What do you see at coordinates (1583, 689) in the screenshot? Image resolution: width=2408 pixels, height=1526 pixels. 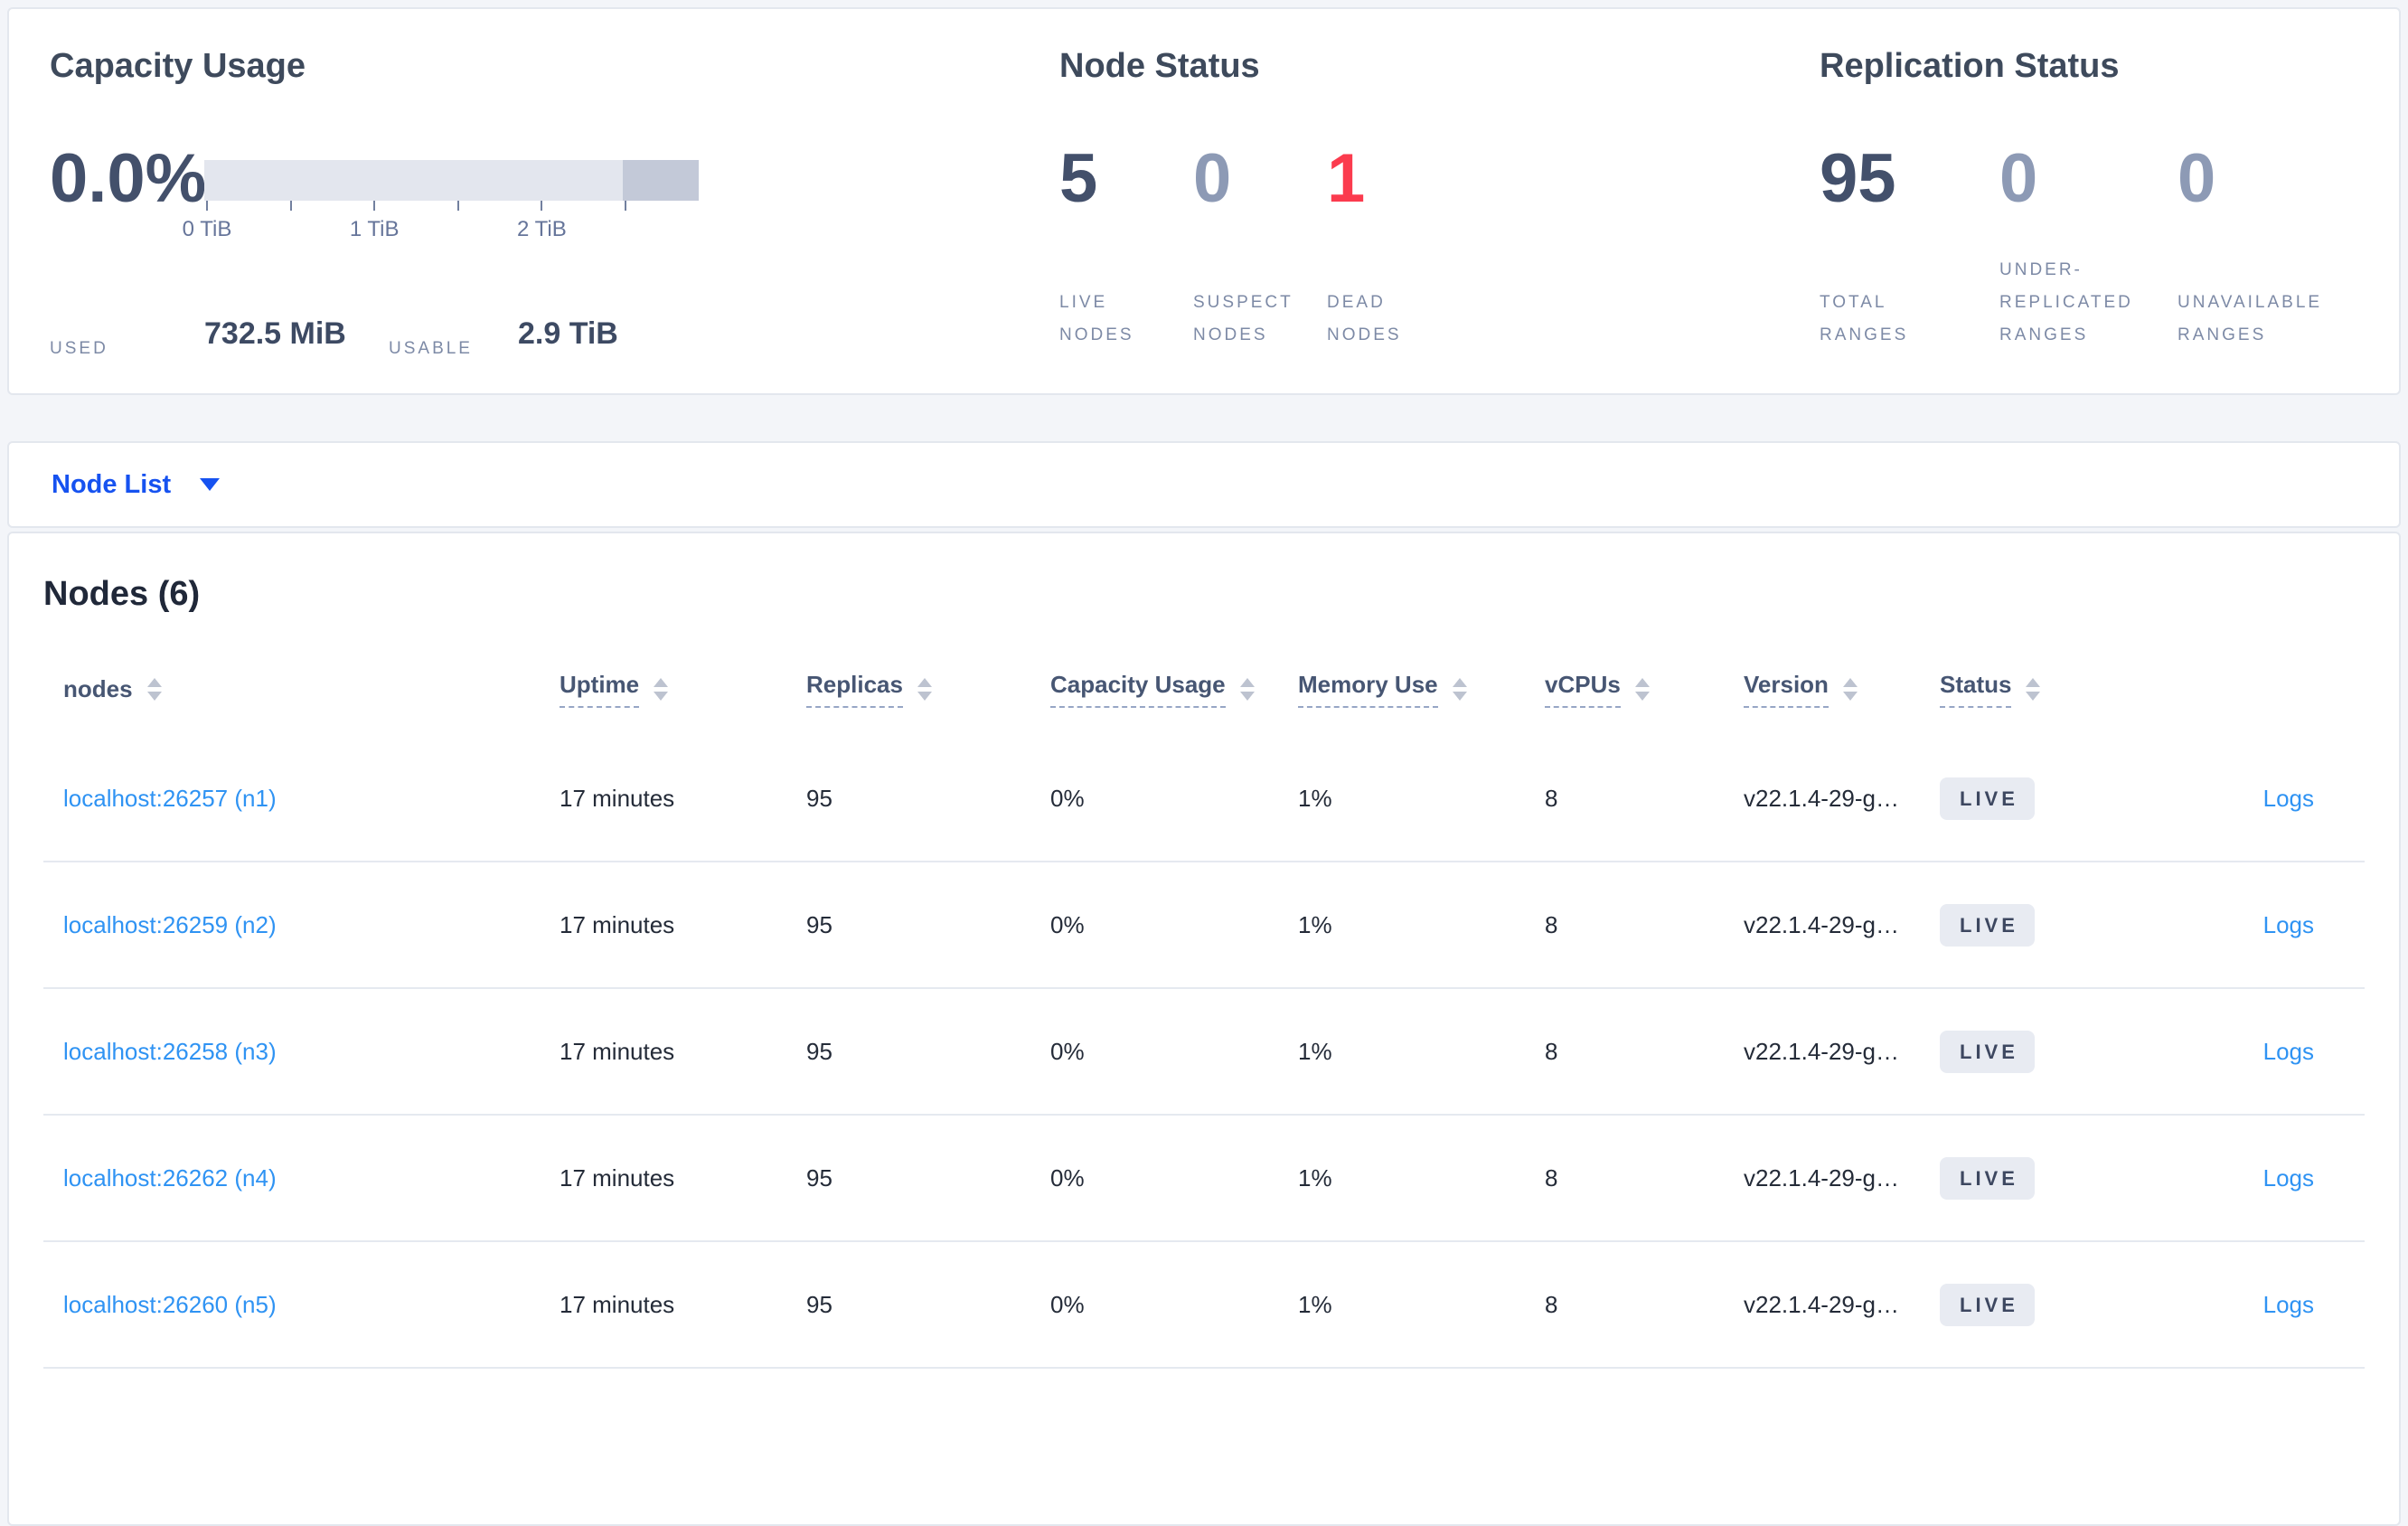 I see `column-header-label: vCPUs` at bounding box center [1583, 689].